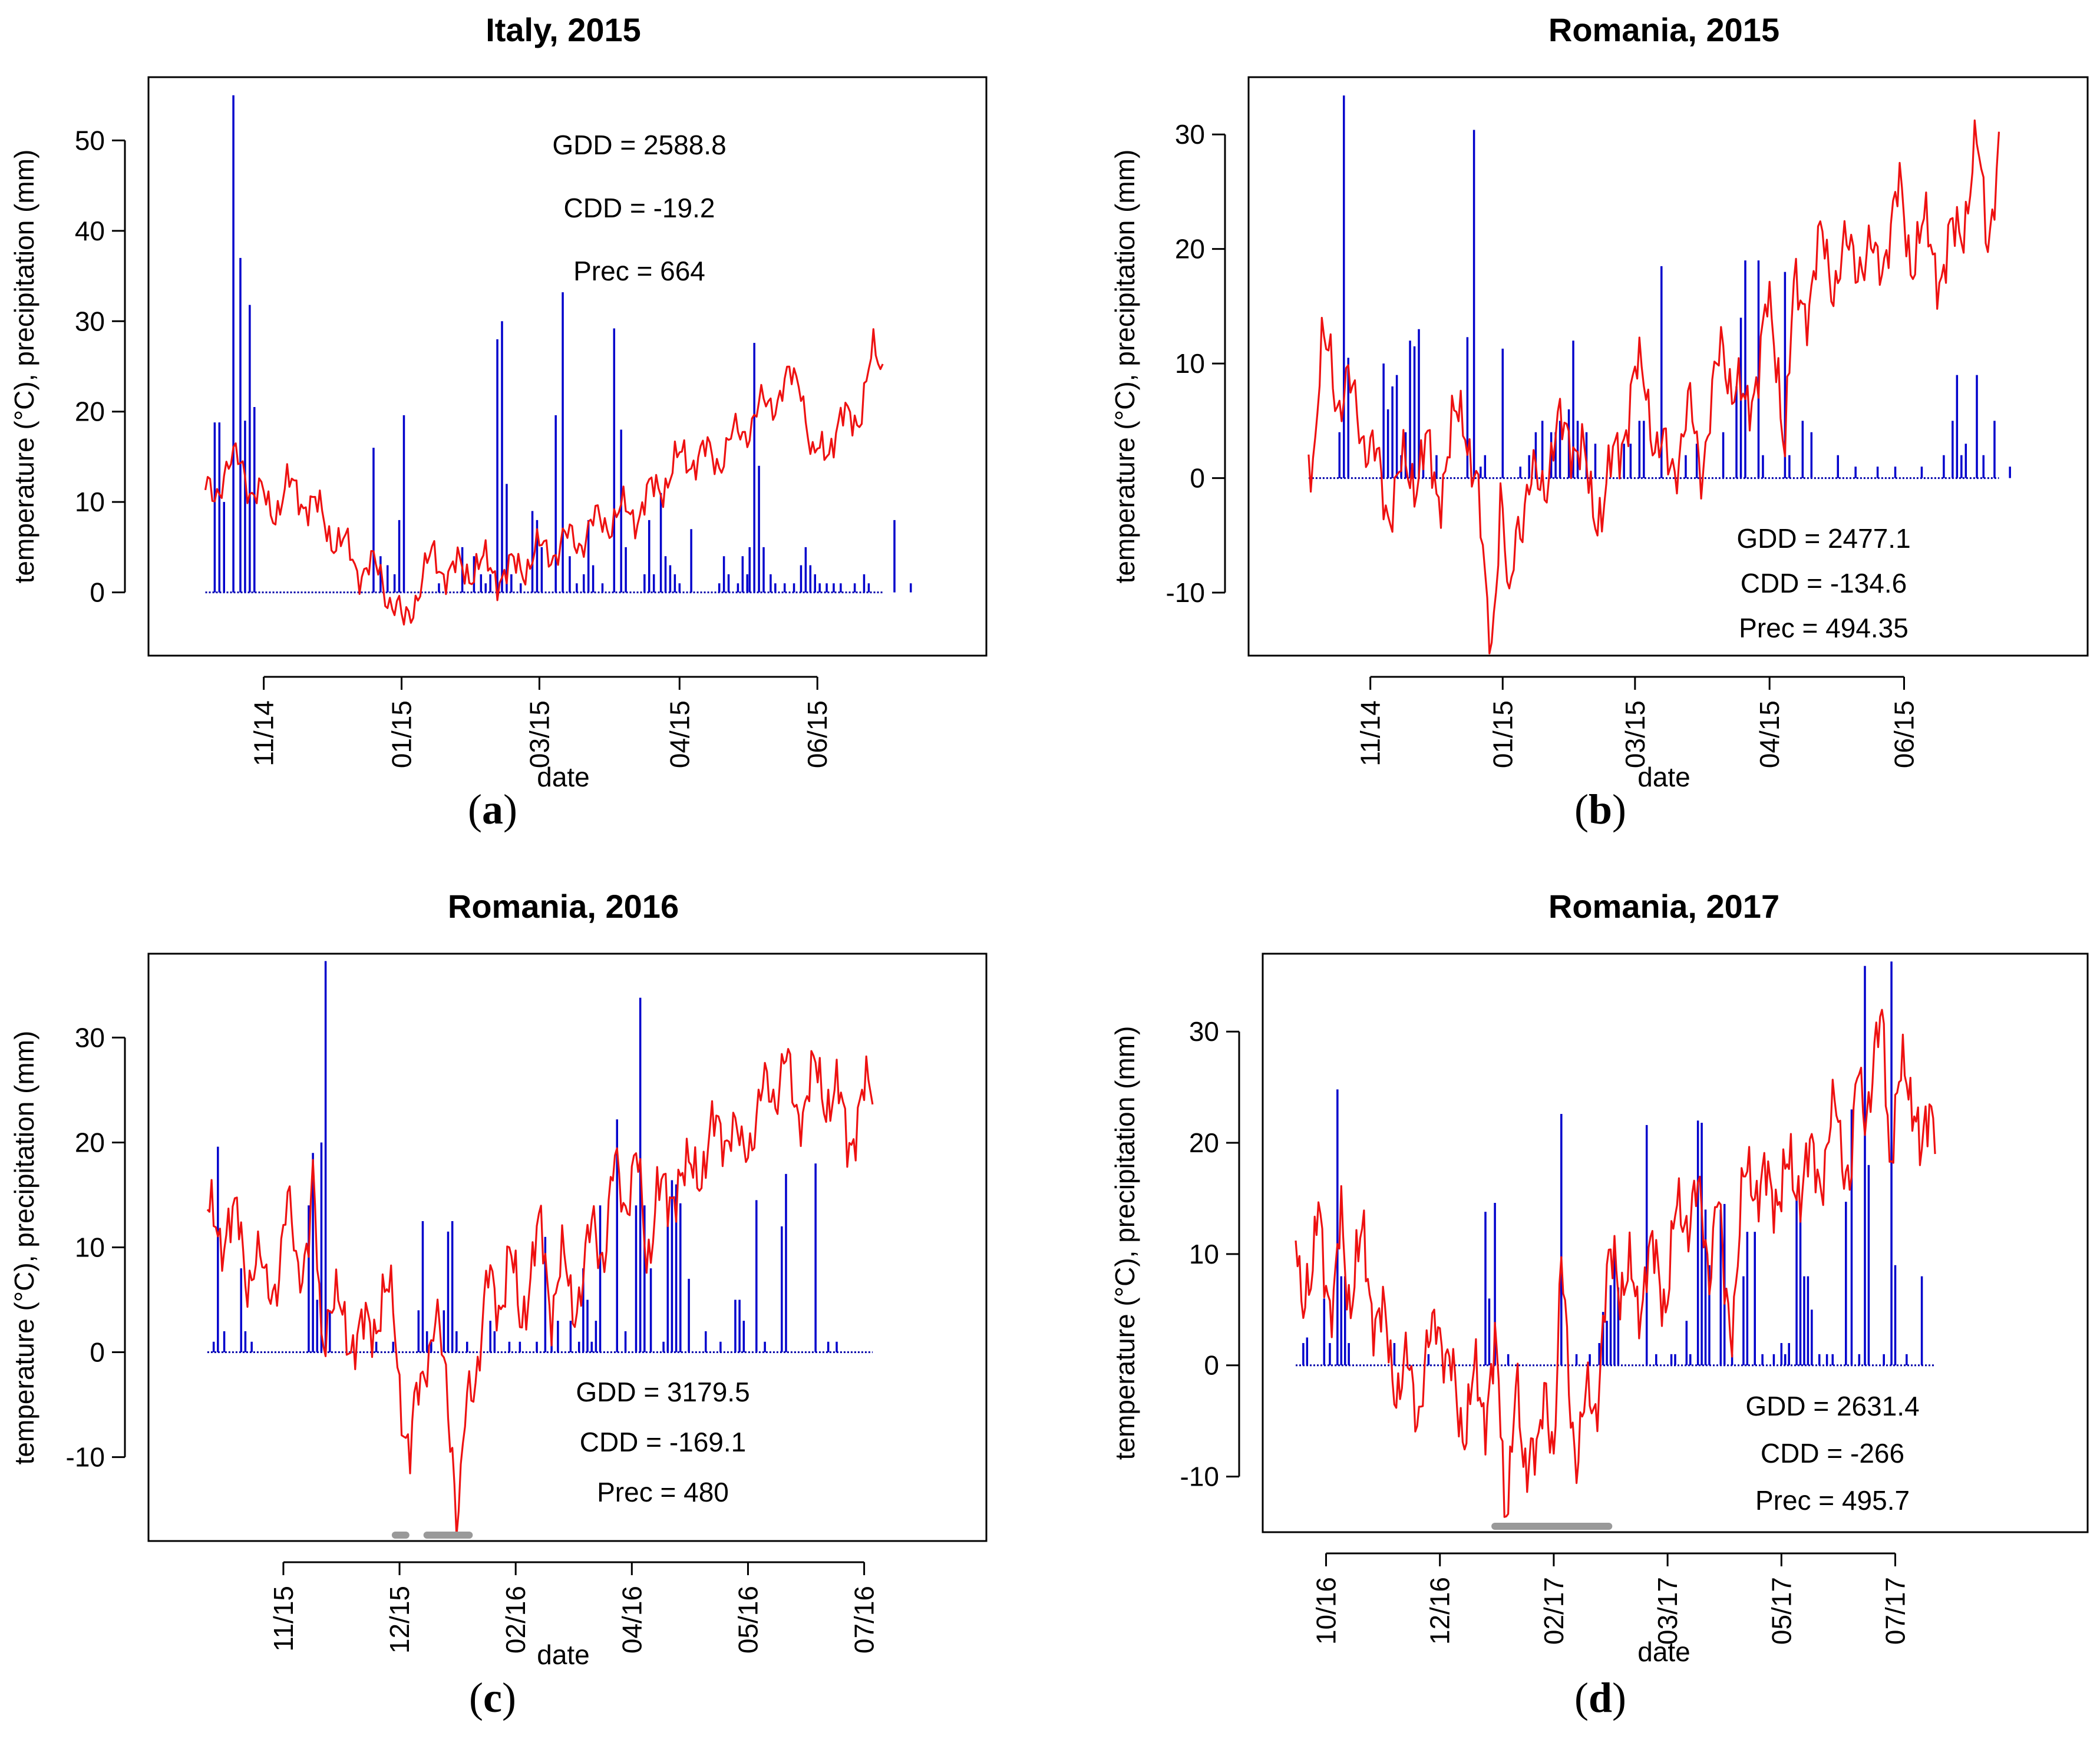  Describe the element at coordinates (1781, 1611) in the screenshot. I see `x-tick-label: 05/17` at that location.